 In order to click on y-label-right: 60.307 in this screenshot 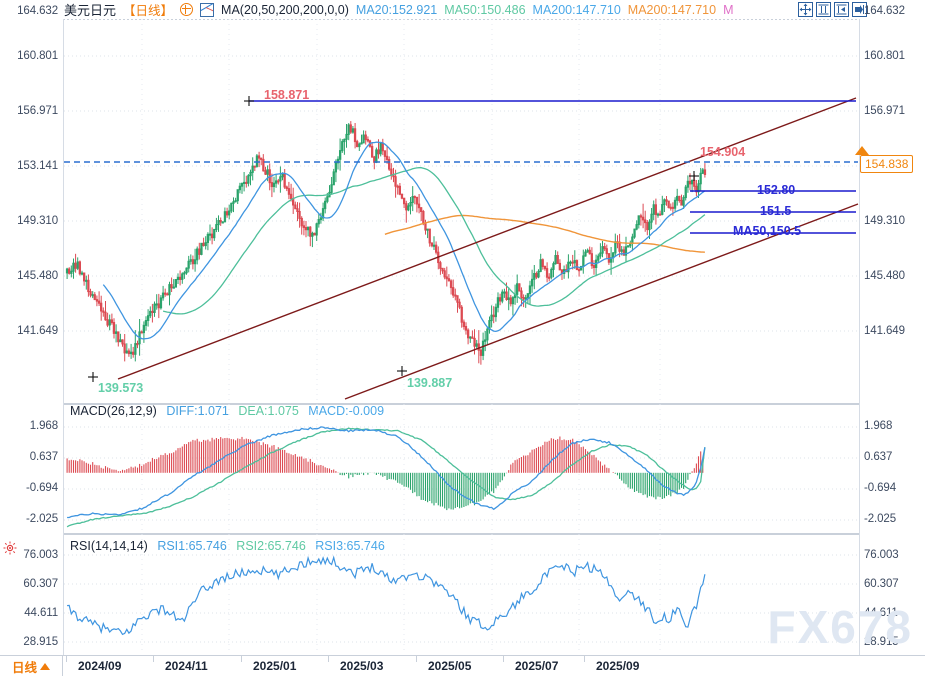, I will do `click(881, 584)`.